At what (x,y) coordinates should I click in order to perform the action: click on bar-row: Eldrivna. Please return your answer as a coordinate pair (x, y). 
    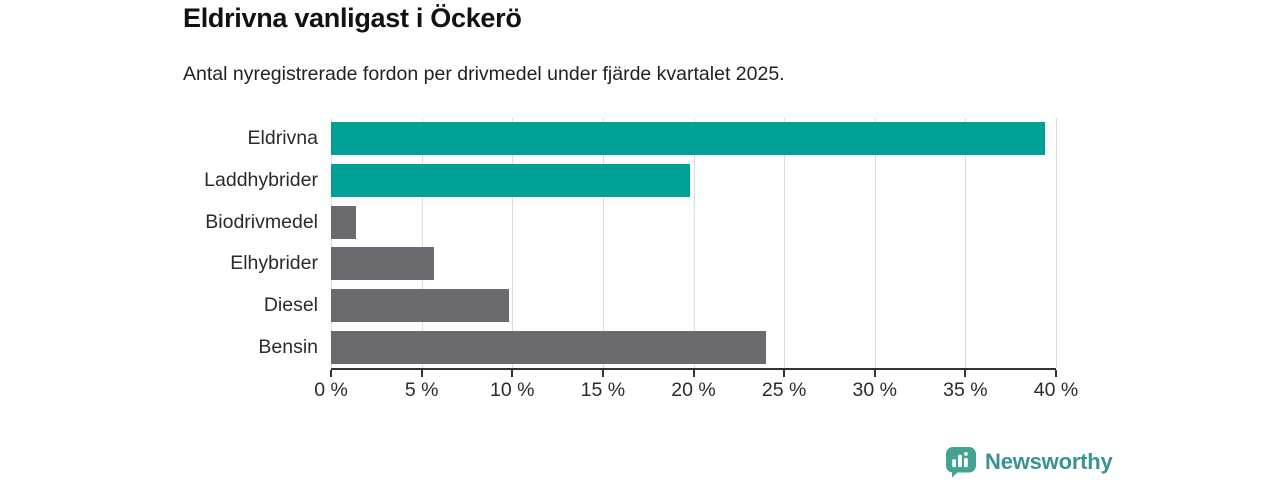
    Looking at the image, I should click on (652, 139).